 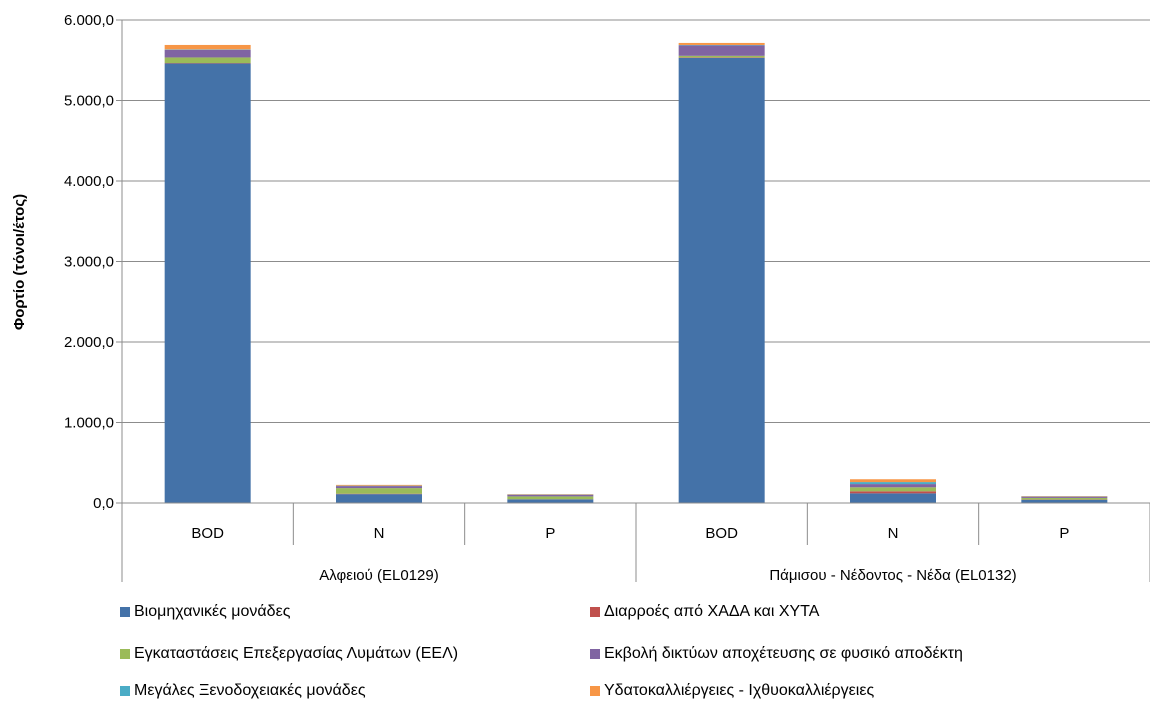 I want to click on y-tick-label: 4.000,0, so click(x=89, y=181).